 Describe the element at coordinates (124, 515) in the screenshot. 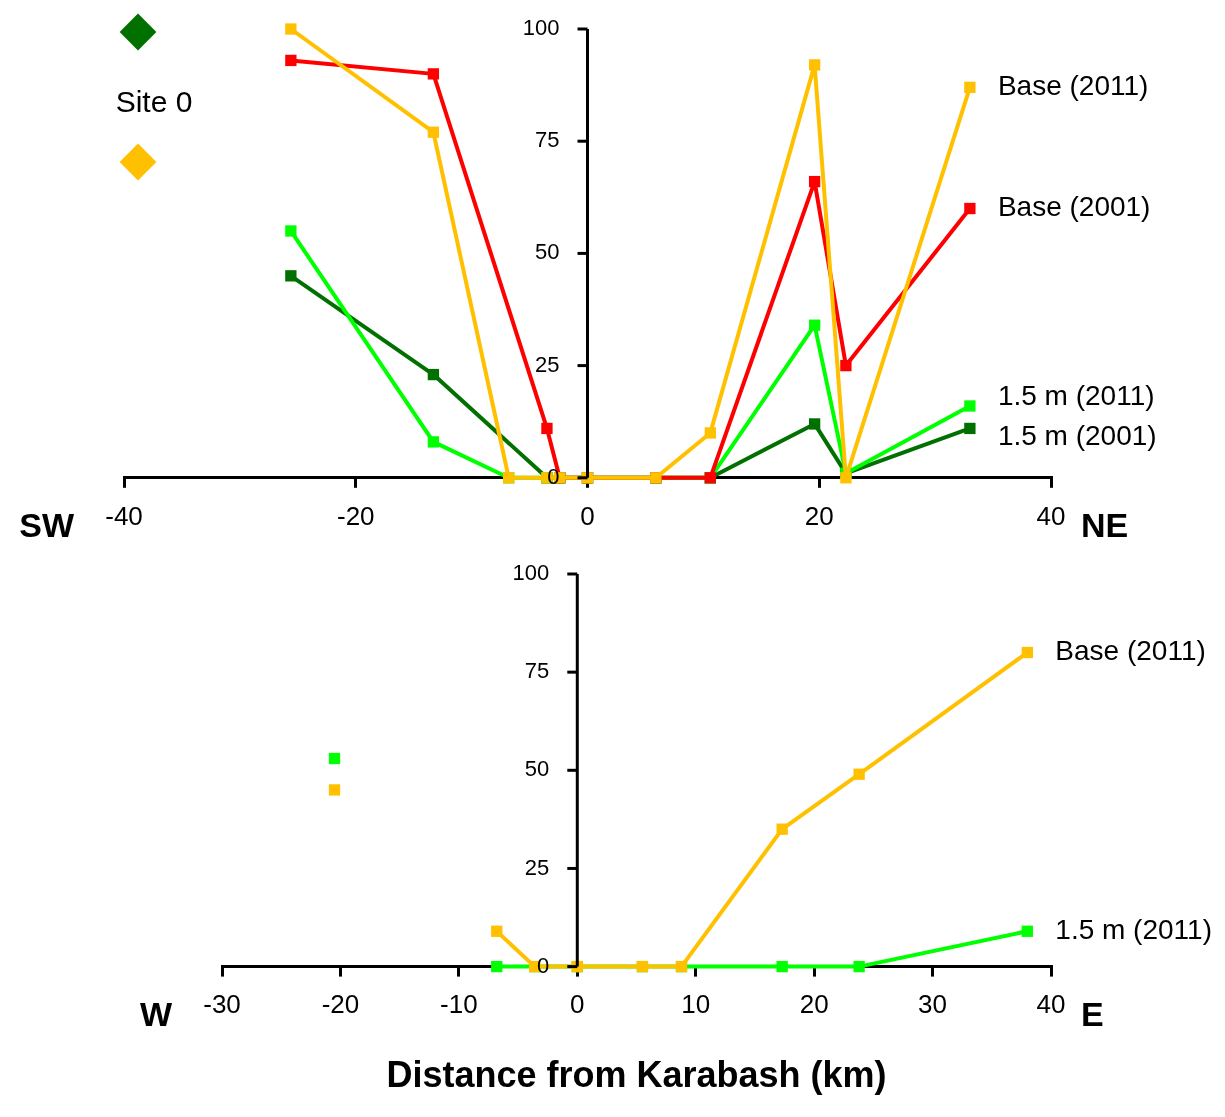

I see `x-tick-label: -40` at that location.